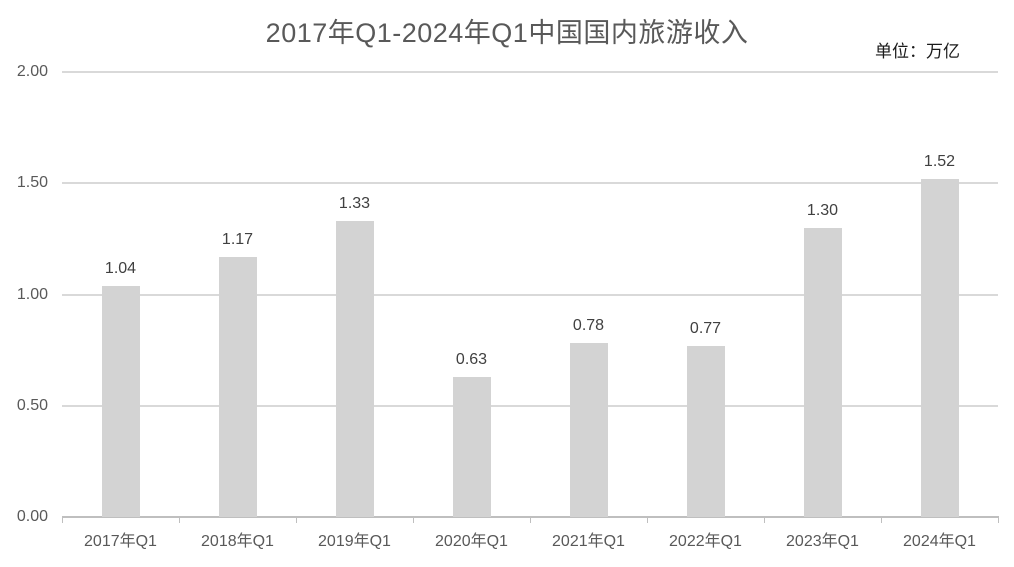  I want to click on x-tick-label: 2018年Q1, so click(237, 541).